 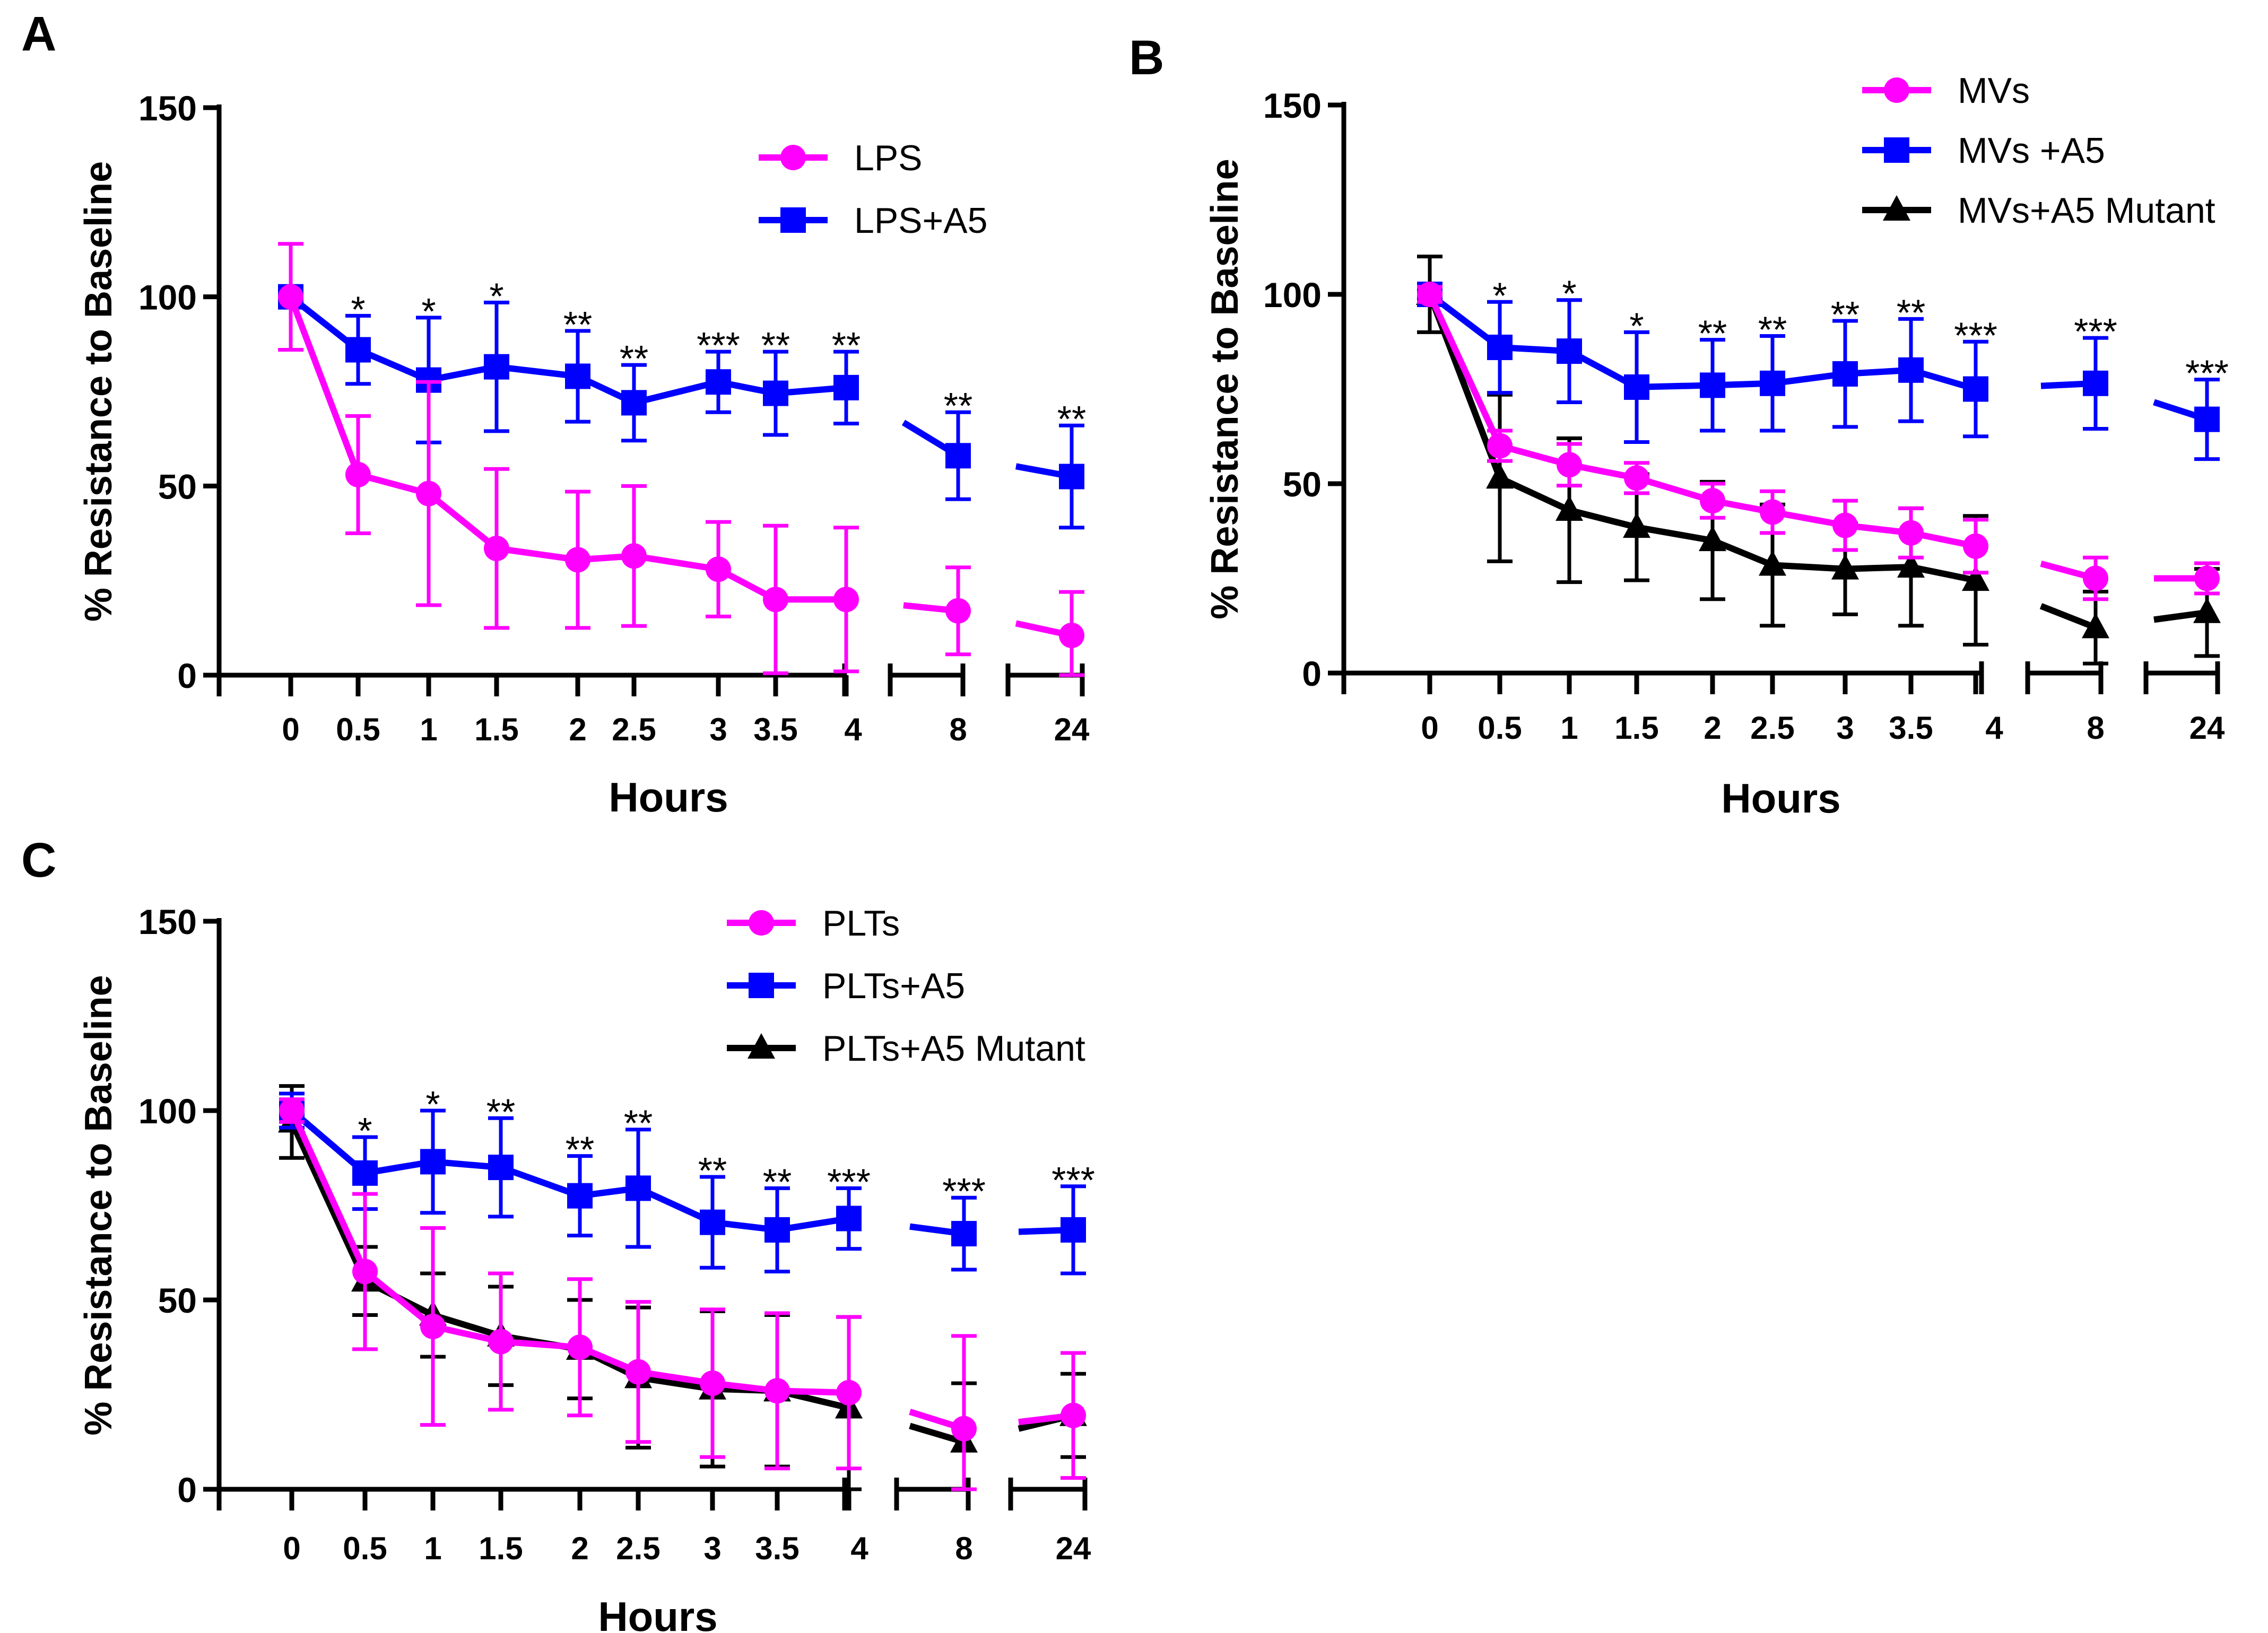 I want to click on legend-marker, so click(x=761, y=923).